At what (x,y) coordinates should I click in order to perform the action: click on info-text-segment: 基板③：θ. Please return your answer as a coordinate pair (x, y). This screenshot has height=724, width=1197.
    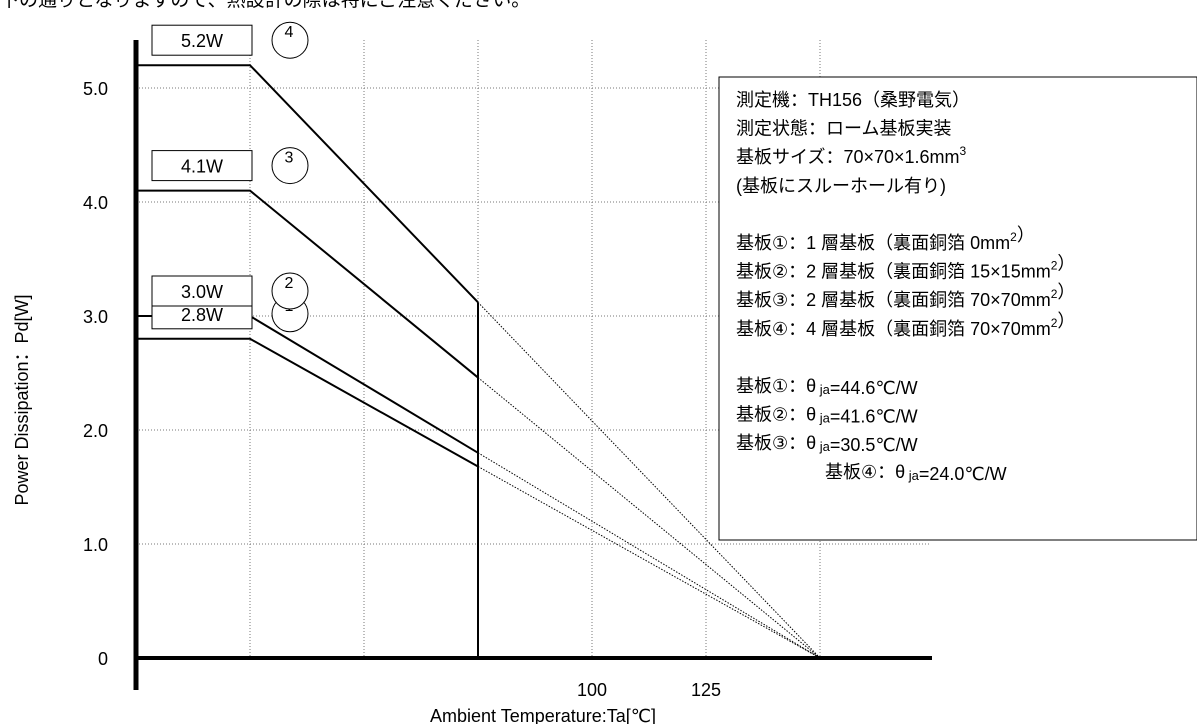
    Looking at the image, I should click on (776, 443).